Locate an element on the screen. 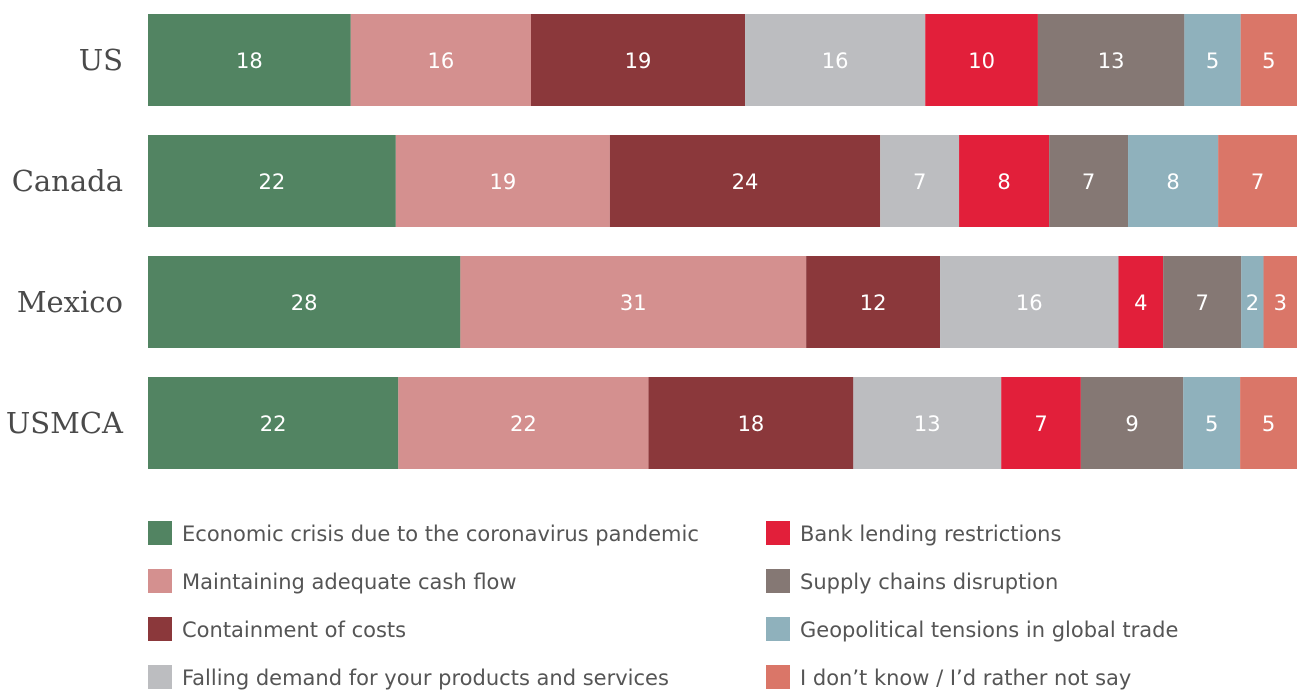  data-label: 12 is located at coordinates (873, 303).